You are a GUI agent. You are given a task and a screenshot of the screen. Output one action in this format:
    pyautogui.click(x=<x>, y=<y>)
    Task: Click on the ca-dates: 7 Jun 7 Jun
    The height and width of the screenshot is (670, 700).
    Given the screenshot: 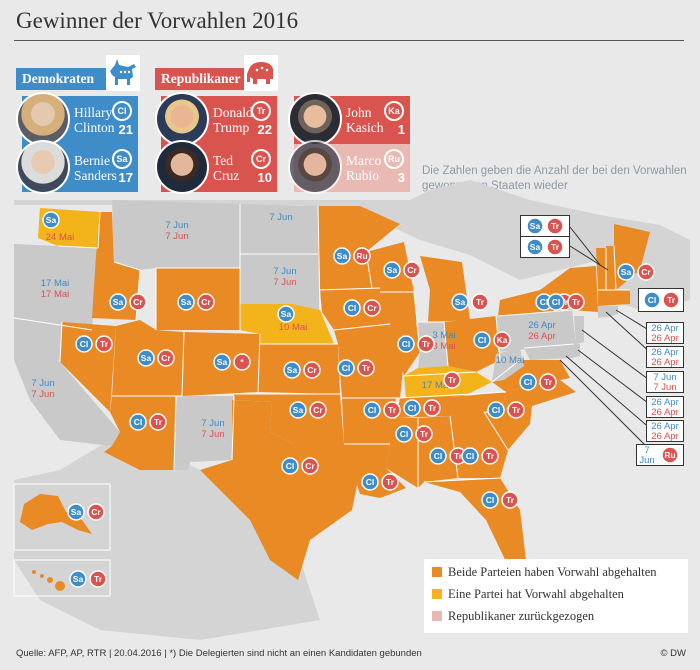 What is the action you would take?
    pyautogui.click(x=43, y=389)
    